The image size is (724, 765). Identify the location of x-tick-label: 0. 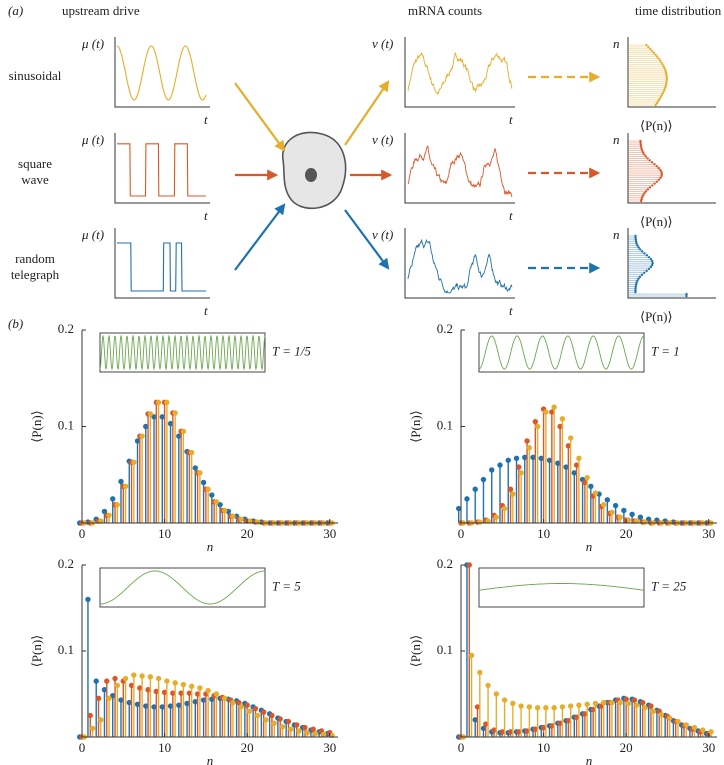
(82, 533).